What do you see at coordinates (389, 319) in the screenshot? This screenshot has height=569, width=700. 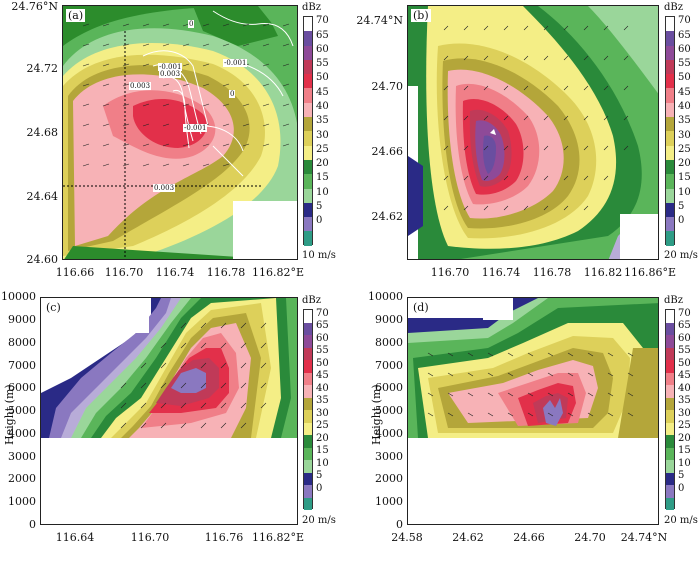 I see `y-tick-label: 9000` at bounding box center [389, 319].